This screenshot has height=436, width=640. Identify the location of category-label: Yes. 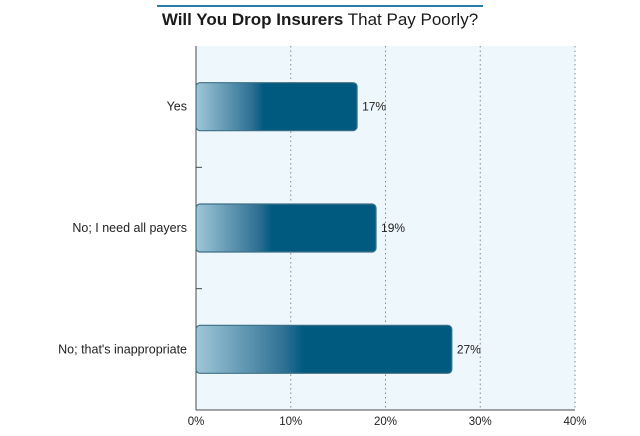
(177, 107).